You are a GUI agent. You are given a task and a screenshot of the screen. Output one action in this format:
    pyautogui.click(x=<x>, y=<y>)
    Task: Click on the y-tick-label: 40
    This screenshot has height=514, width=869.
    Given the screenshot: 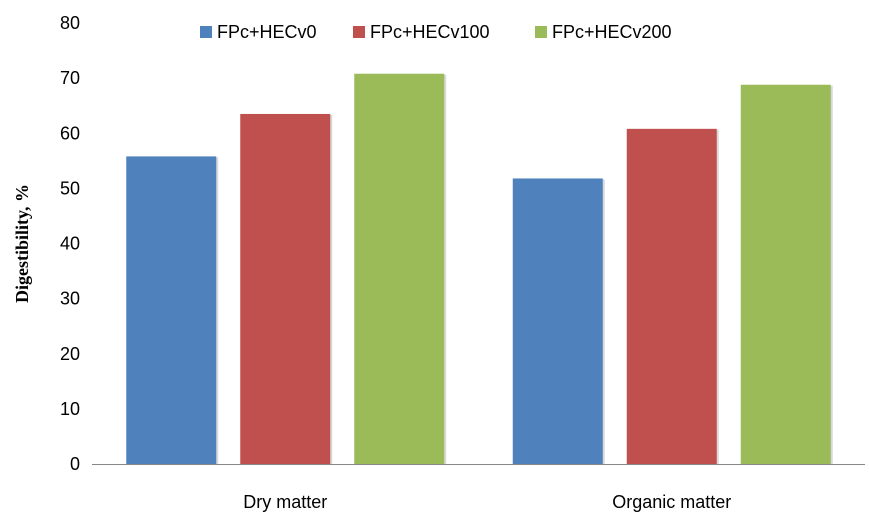 What is the action you would take?
    pyautogui.click(x=70, y=244)
    